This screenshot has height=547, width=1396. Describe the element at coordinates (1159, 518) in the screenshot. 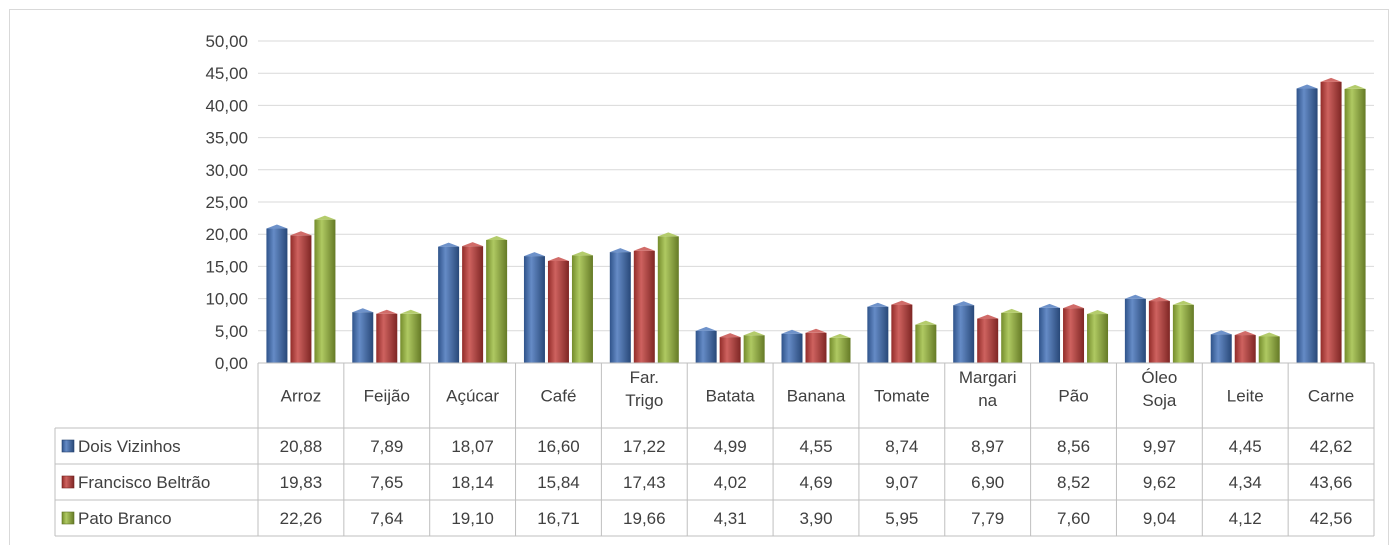

I see `data-cell: 9,04` at that location.